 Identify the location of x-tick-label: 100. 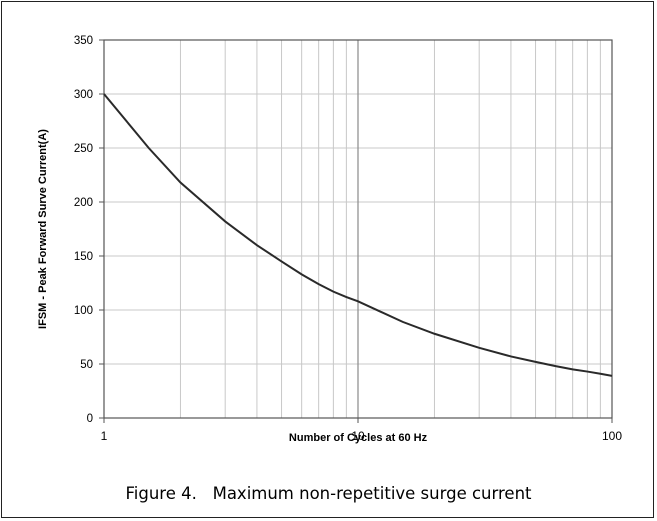
(612, 436).